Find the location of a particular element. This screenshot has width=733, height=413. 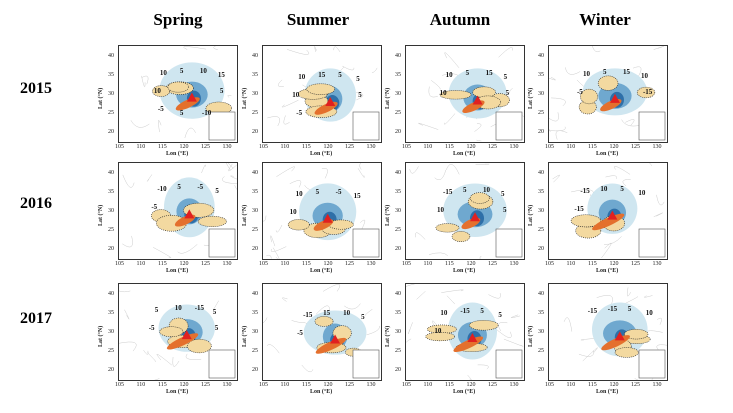

column-header: Summer is located at coordinates (318, 19).